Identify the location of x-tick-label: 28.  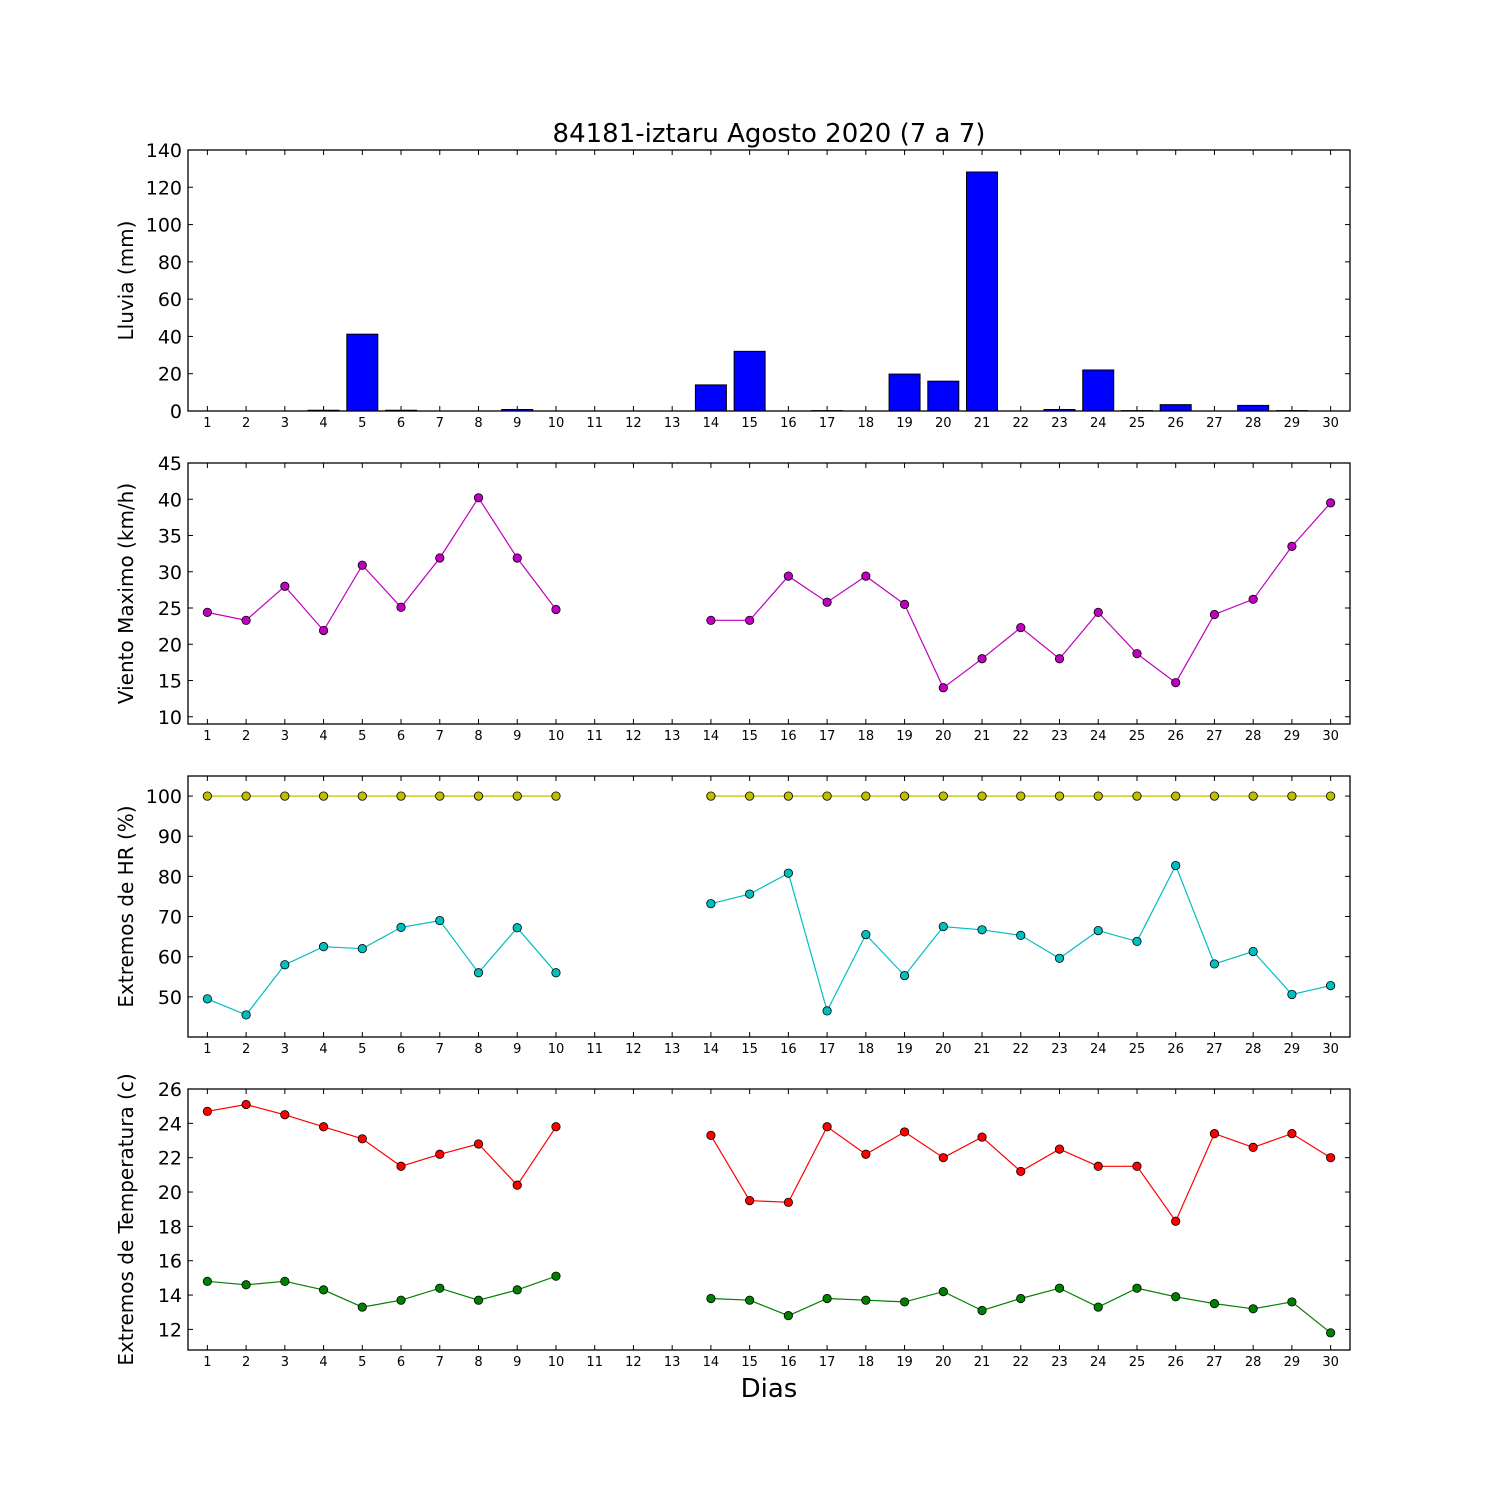
(1253, 736).